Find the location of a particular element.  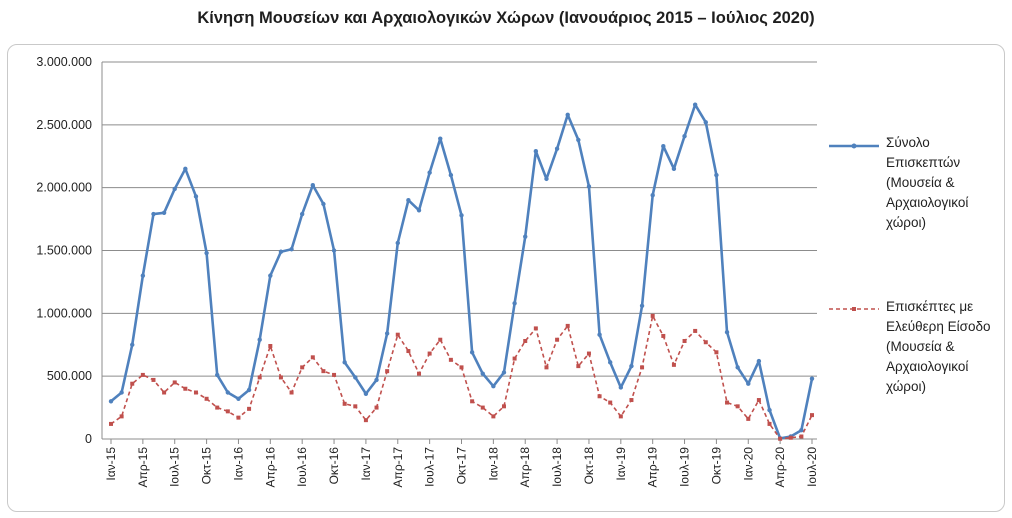

x-tick-label: Ιαν-17 is located at coordinates (366, 464).